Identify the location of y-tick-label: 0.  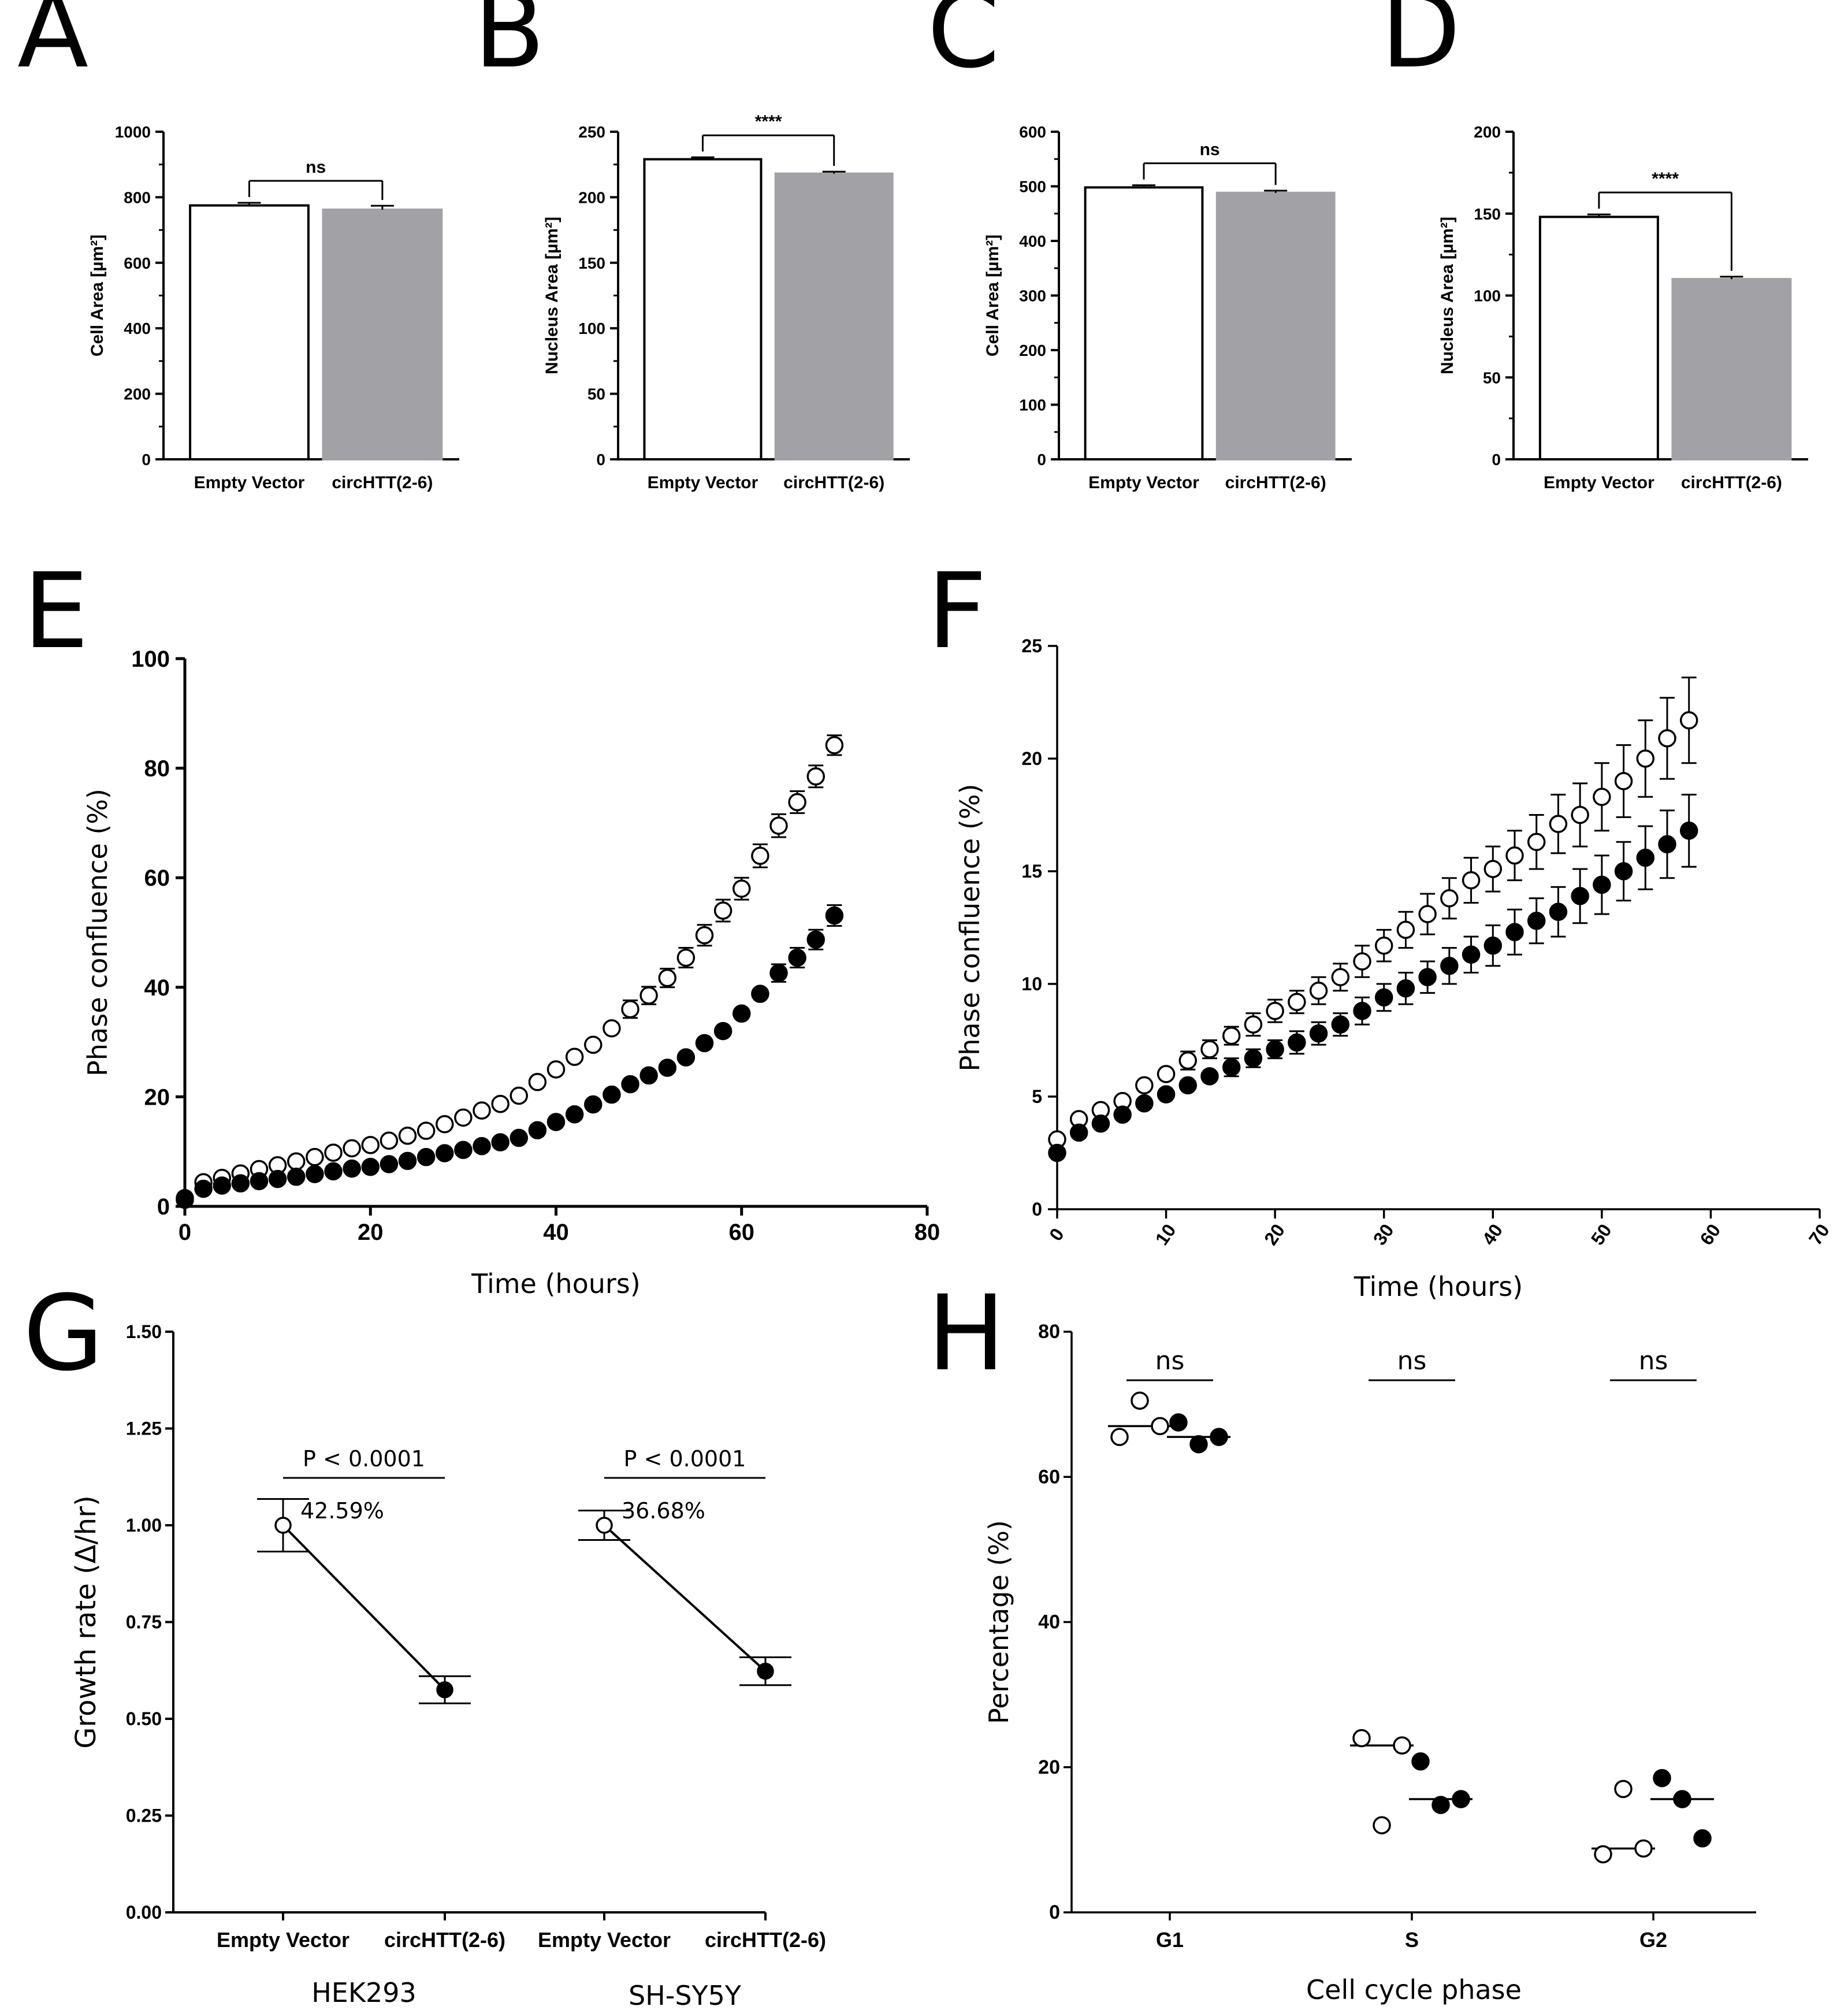
(163, 1207).